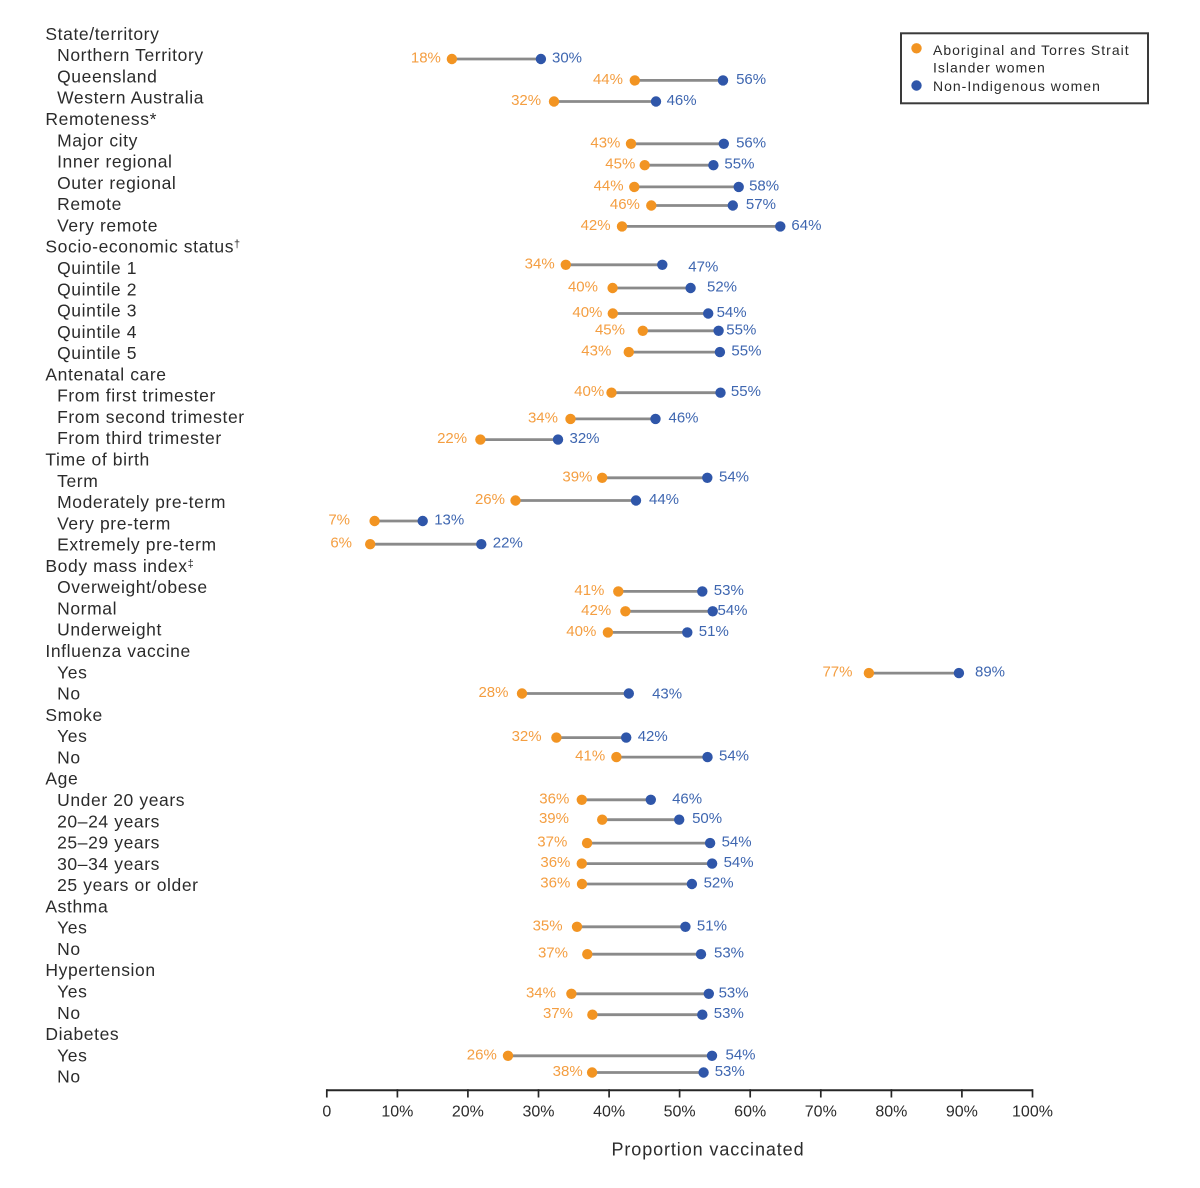 Image resolution: width=1200 pixels, height=1188 pixels. What do you see at coordinates (589, 590) in the screenshot?
I see `svg-text: 41%` at bounding box center [589, 590].